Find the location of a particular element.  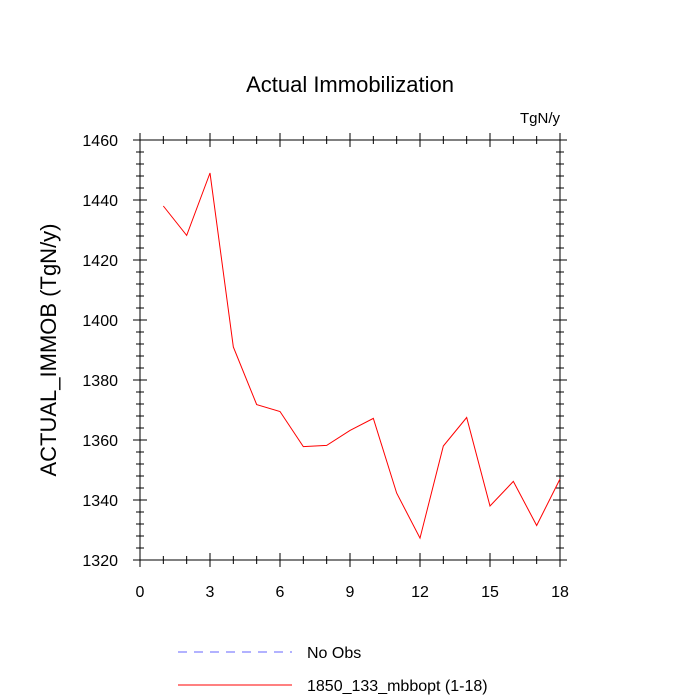

y-tick-label: 1400 is located at coordinates (100, 321).